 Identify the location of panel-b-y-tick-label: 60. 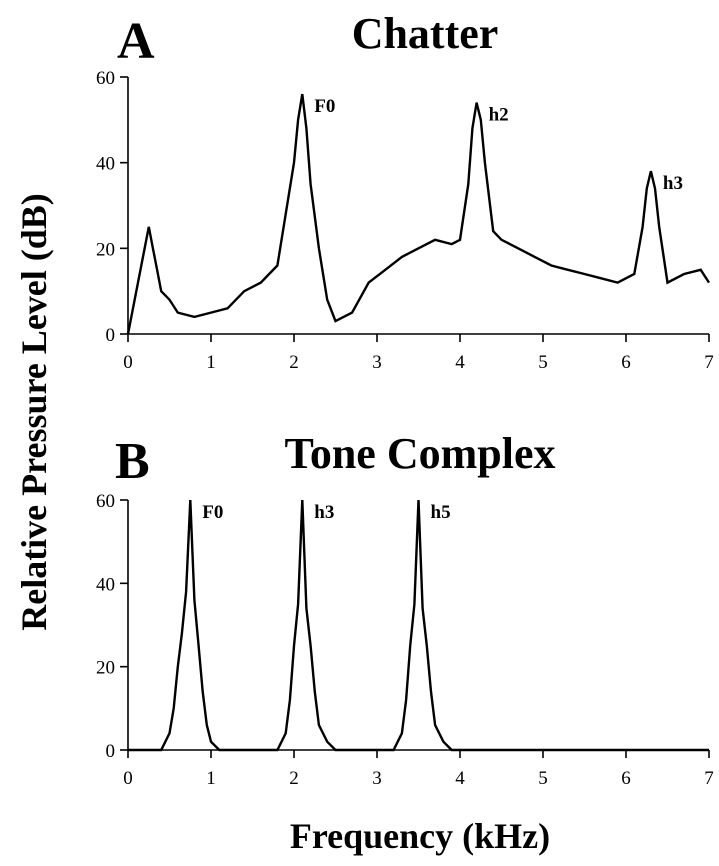
(105, 501).